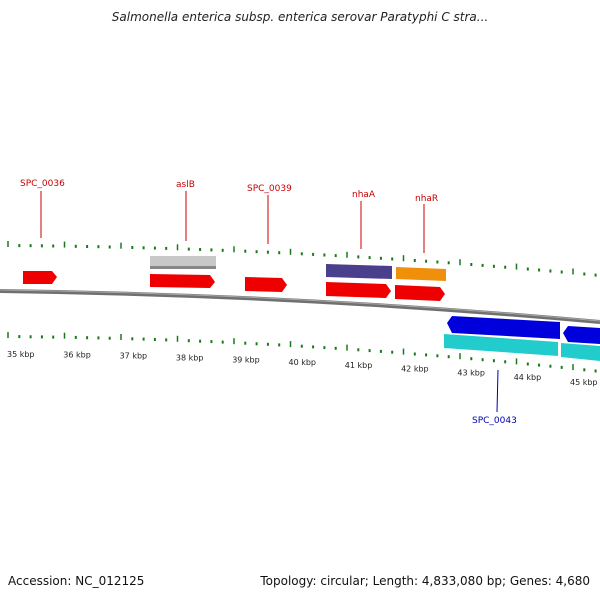 This screenshot has height=600, width=600. What do you see at coordinates (528, 377) in the screenshot?
I see `kbp-label: 44 kbp` at bounding box center [528, 377].